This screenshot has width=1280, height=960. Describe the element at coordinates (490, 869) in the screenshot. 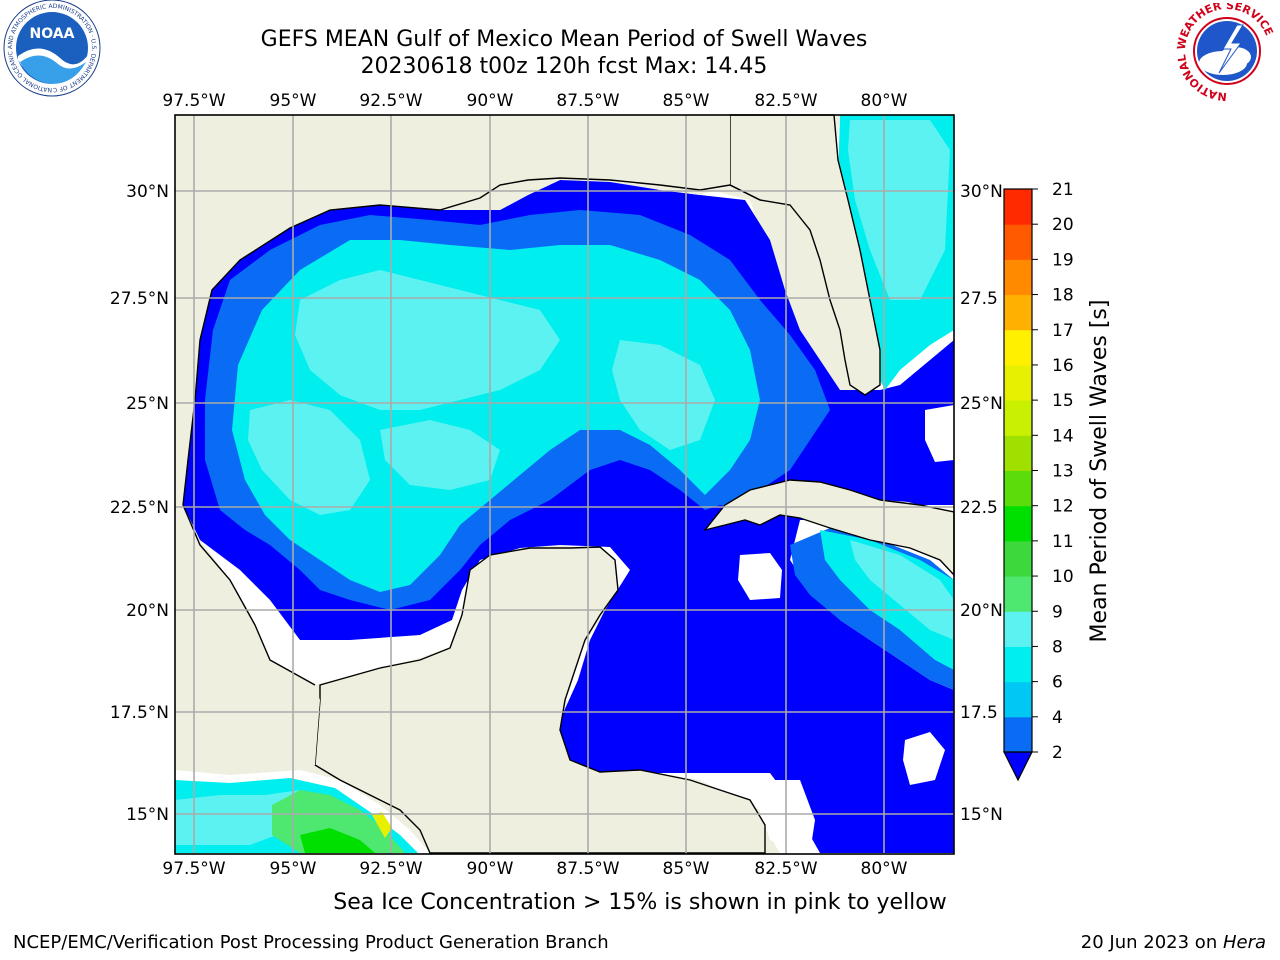

I see `lon-label-bottom: 90°W` at that location.